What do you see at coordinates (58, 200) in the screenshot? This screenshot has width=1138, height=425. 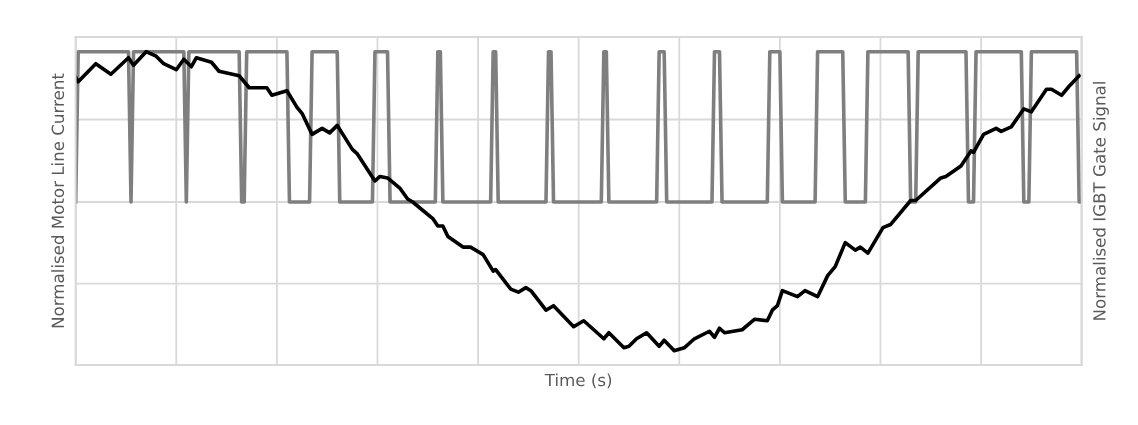 I see `y-axis-title: Normalised Motor Line Current` at bounding box center [58, 200].